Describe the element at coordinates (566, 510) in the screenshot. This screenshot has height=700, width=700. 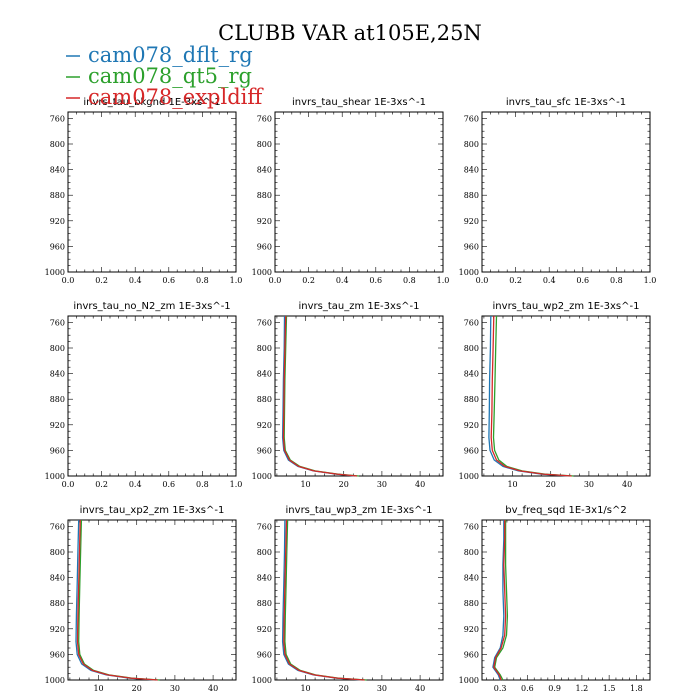
I see `panel-title: bv_freq_sqd 1E-3x1/s^2` at that location.